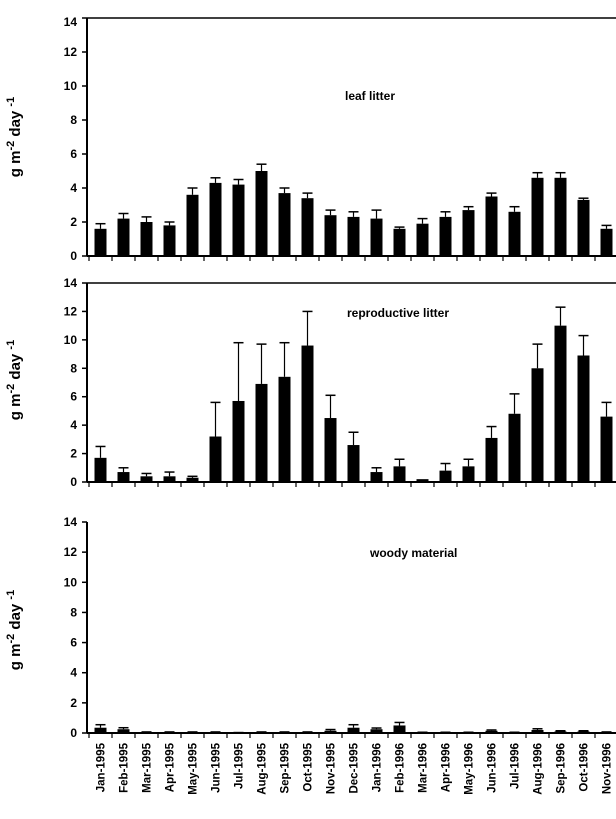 This screenshot has width=616, height=819. What do you see at coordinates (378, 767) in the screenshot?
I see `x-tick-label: Jan-1996` at bounding box center [378, 767].